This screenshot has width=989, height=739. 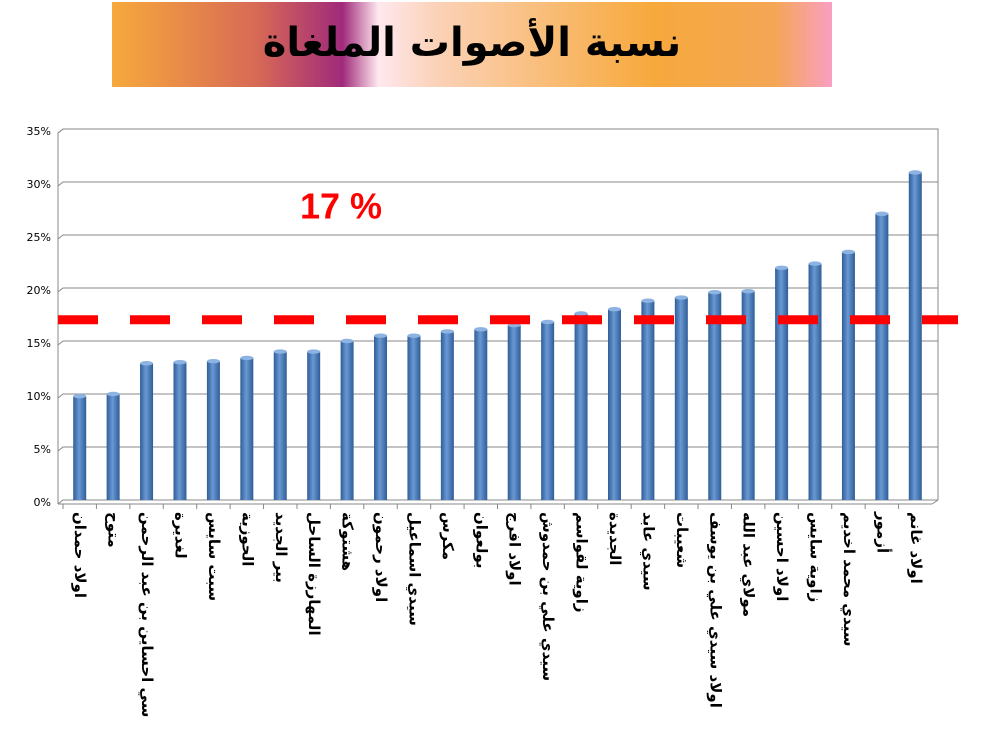 I want to click on x-tick-label: سيدي اسماعيل, so click(x=413, y=569).